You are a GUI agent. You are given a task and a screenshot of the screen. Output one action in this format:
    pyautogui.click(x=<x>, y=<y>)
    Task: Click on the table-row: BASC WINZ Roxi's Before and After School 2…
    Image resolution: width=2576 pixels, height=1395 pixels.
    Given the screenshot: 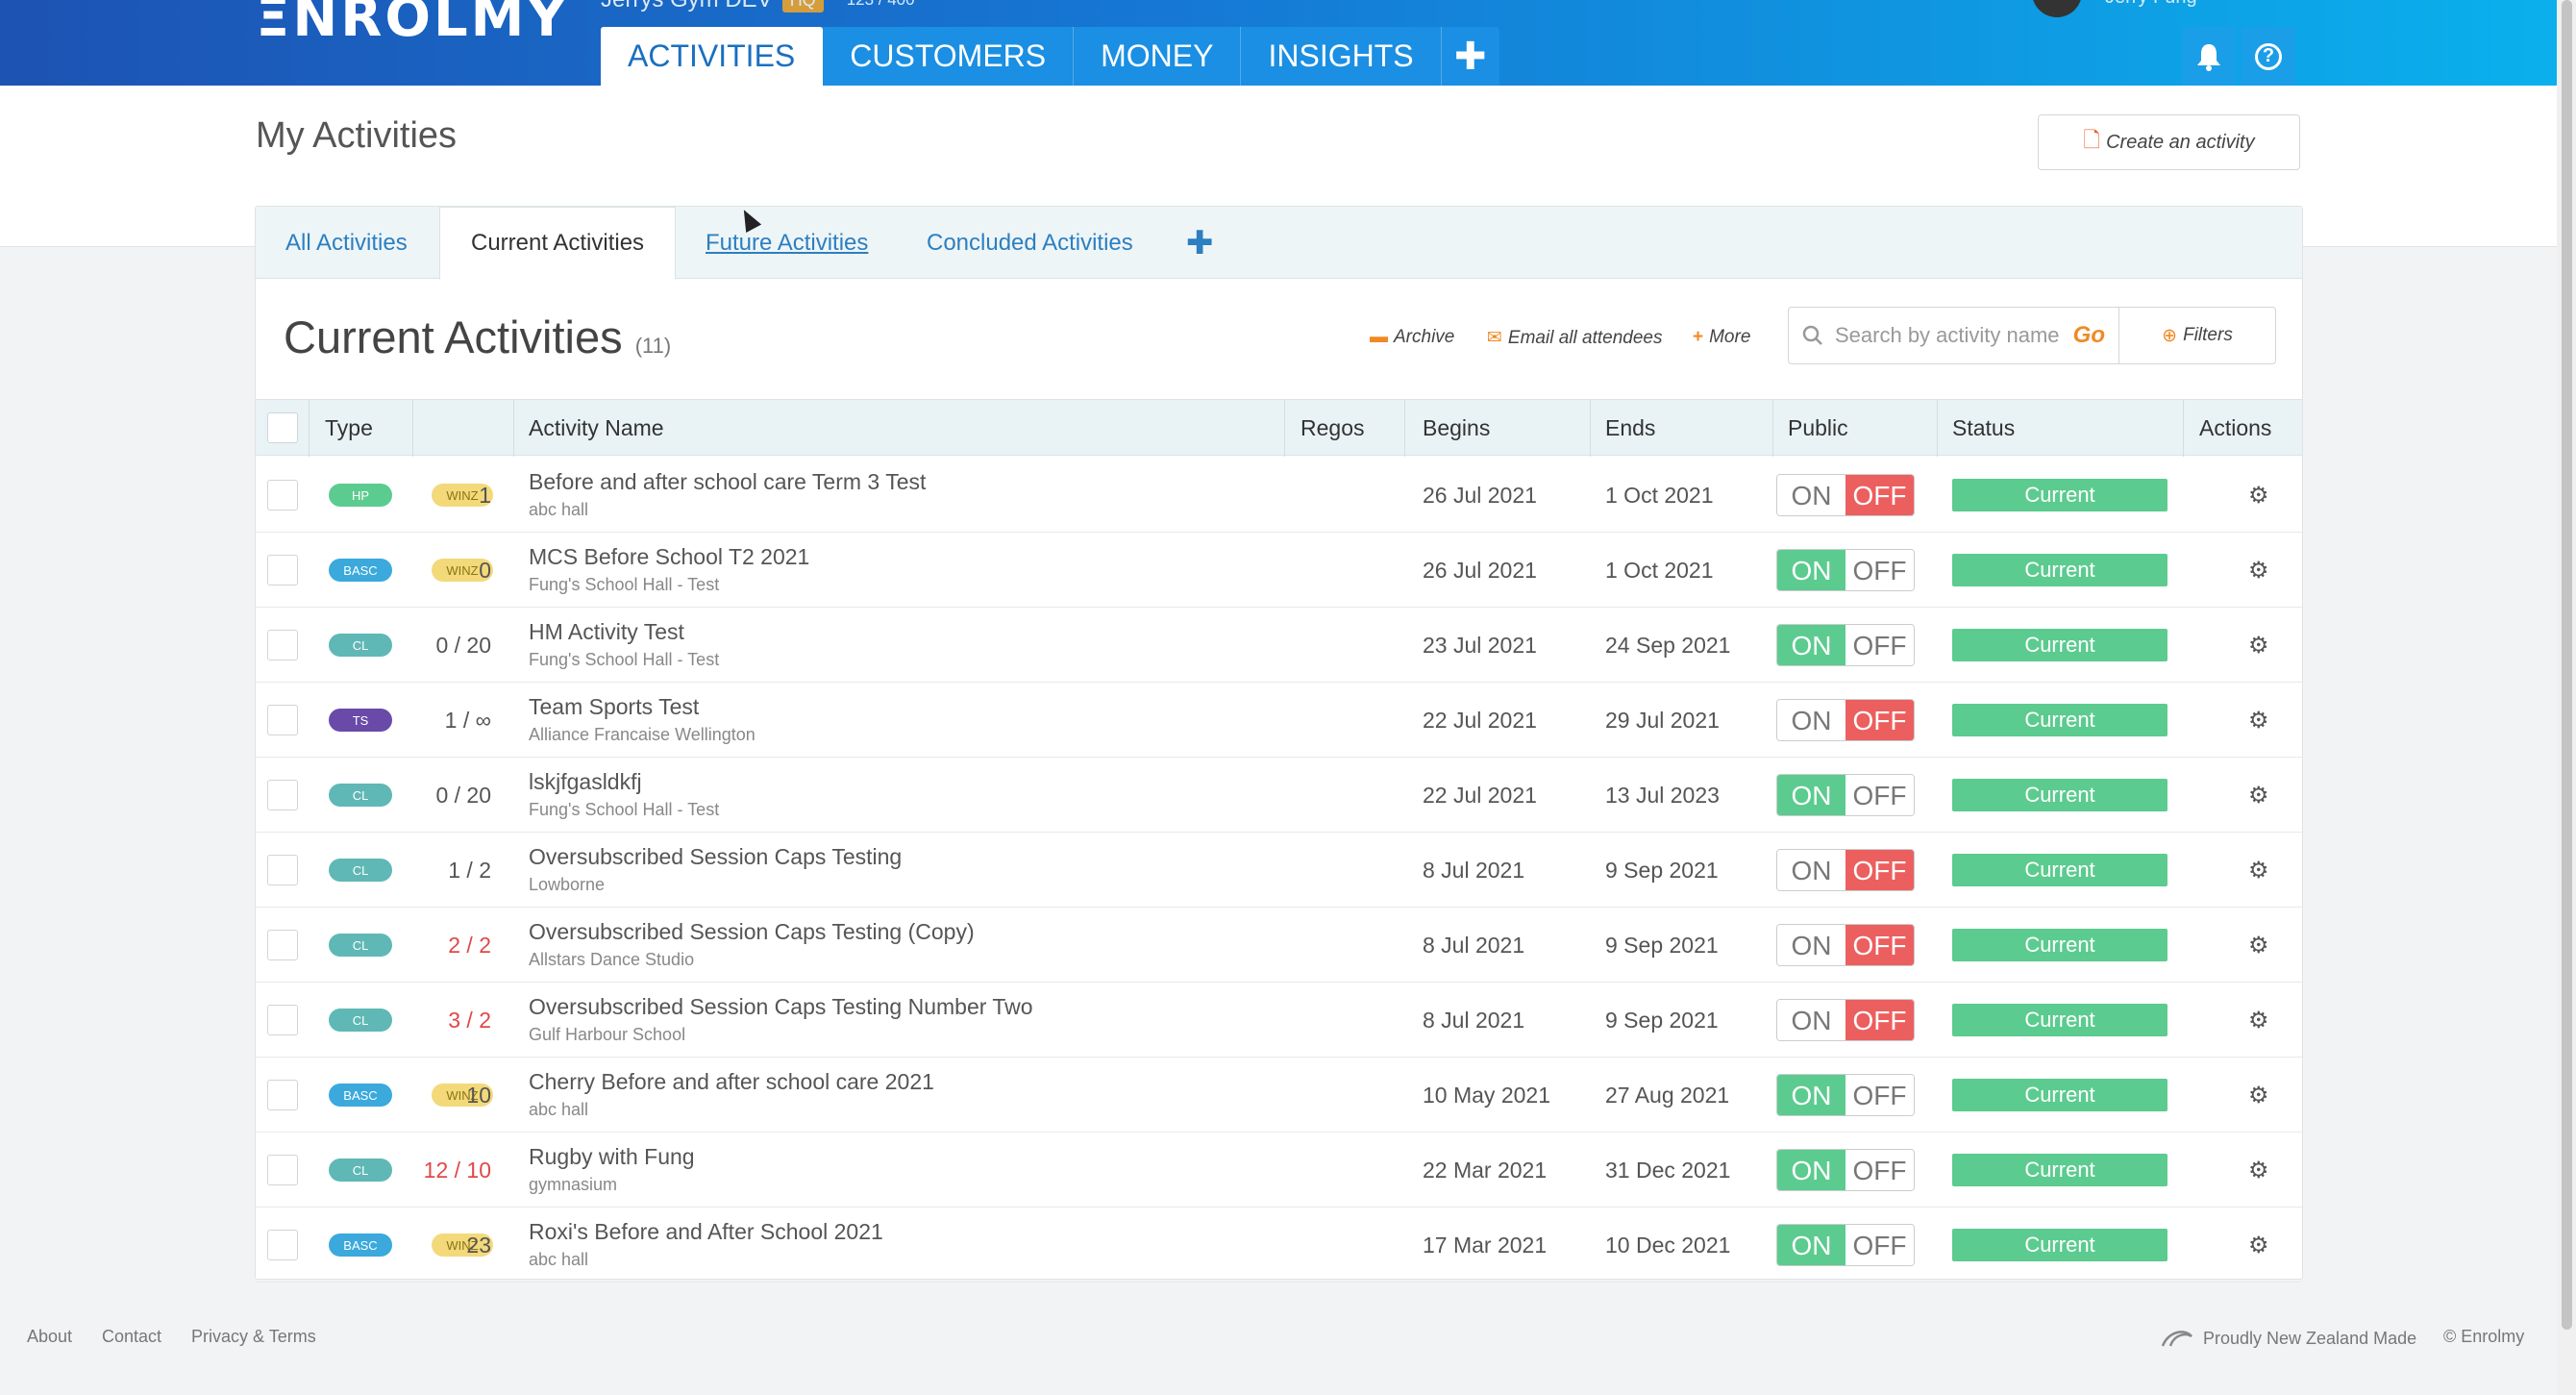 What is the action you would take?
    pyautogui.click(x=1279, y=1245)
    